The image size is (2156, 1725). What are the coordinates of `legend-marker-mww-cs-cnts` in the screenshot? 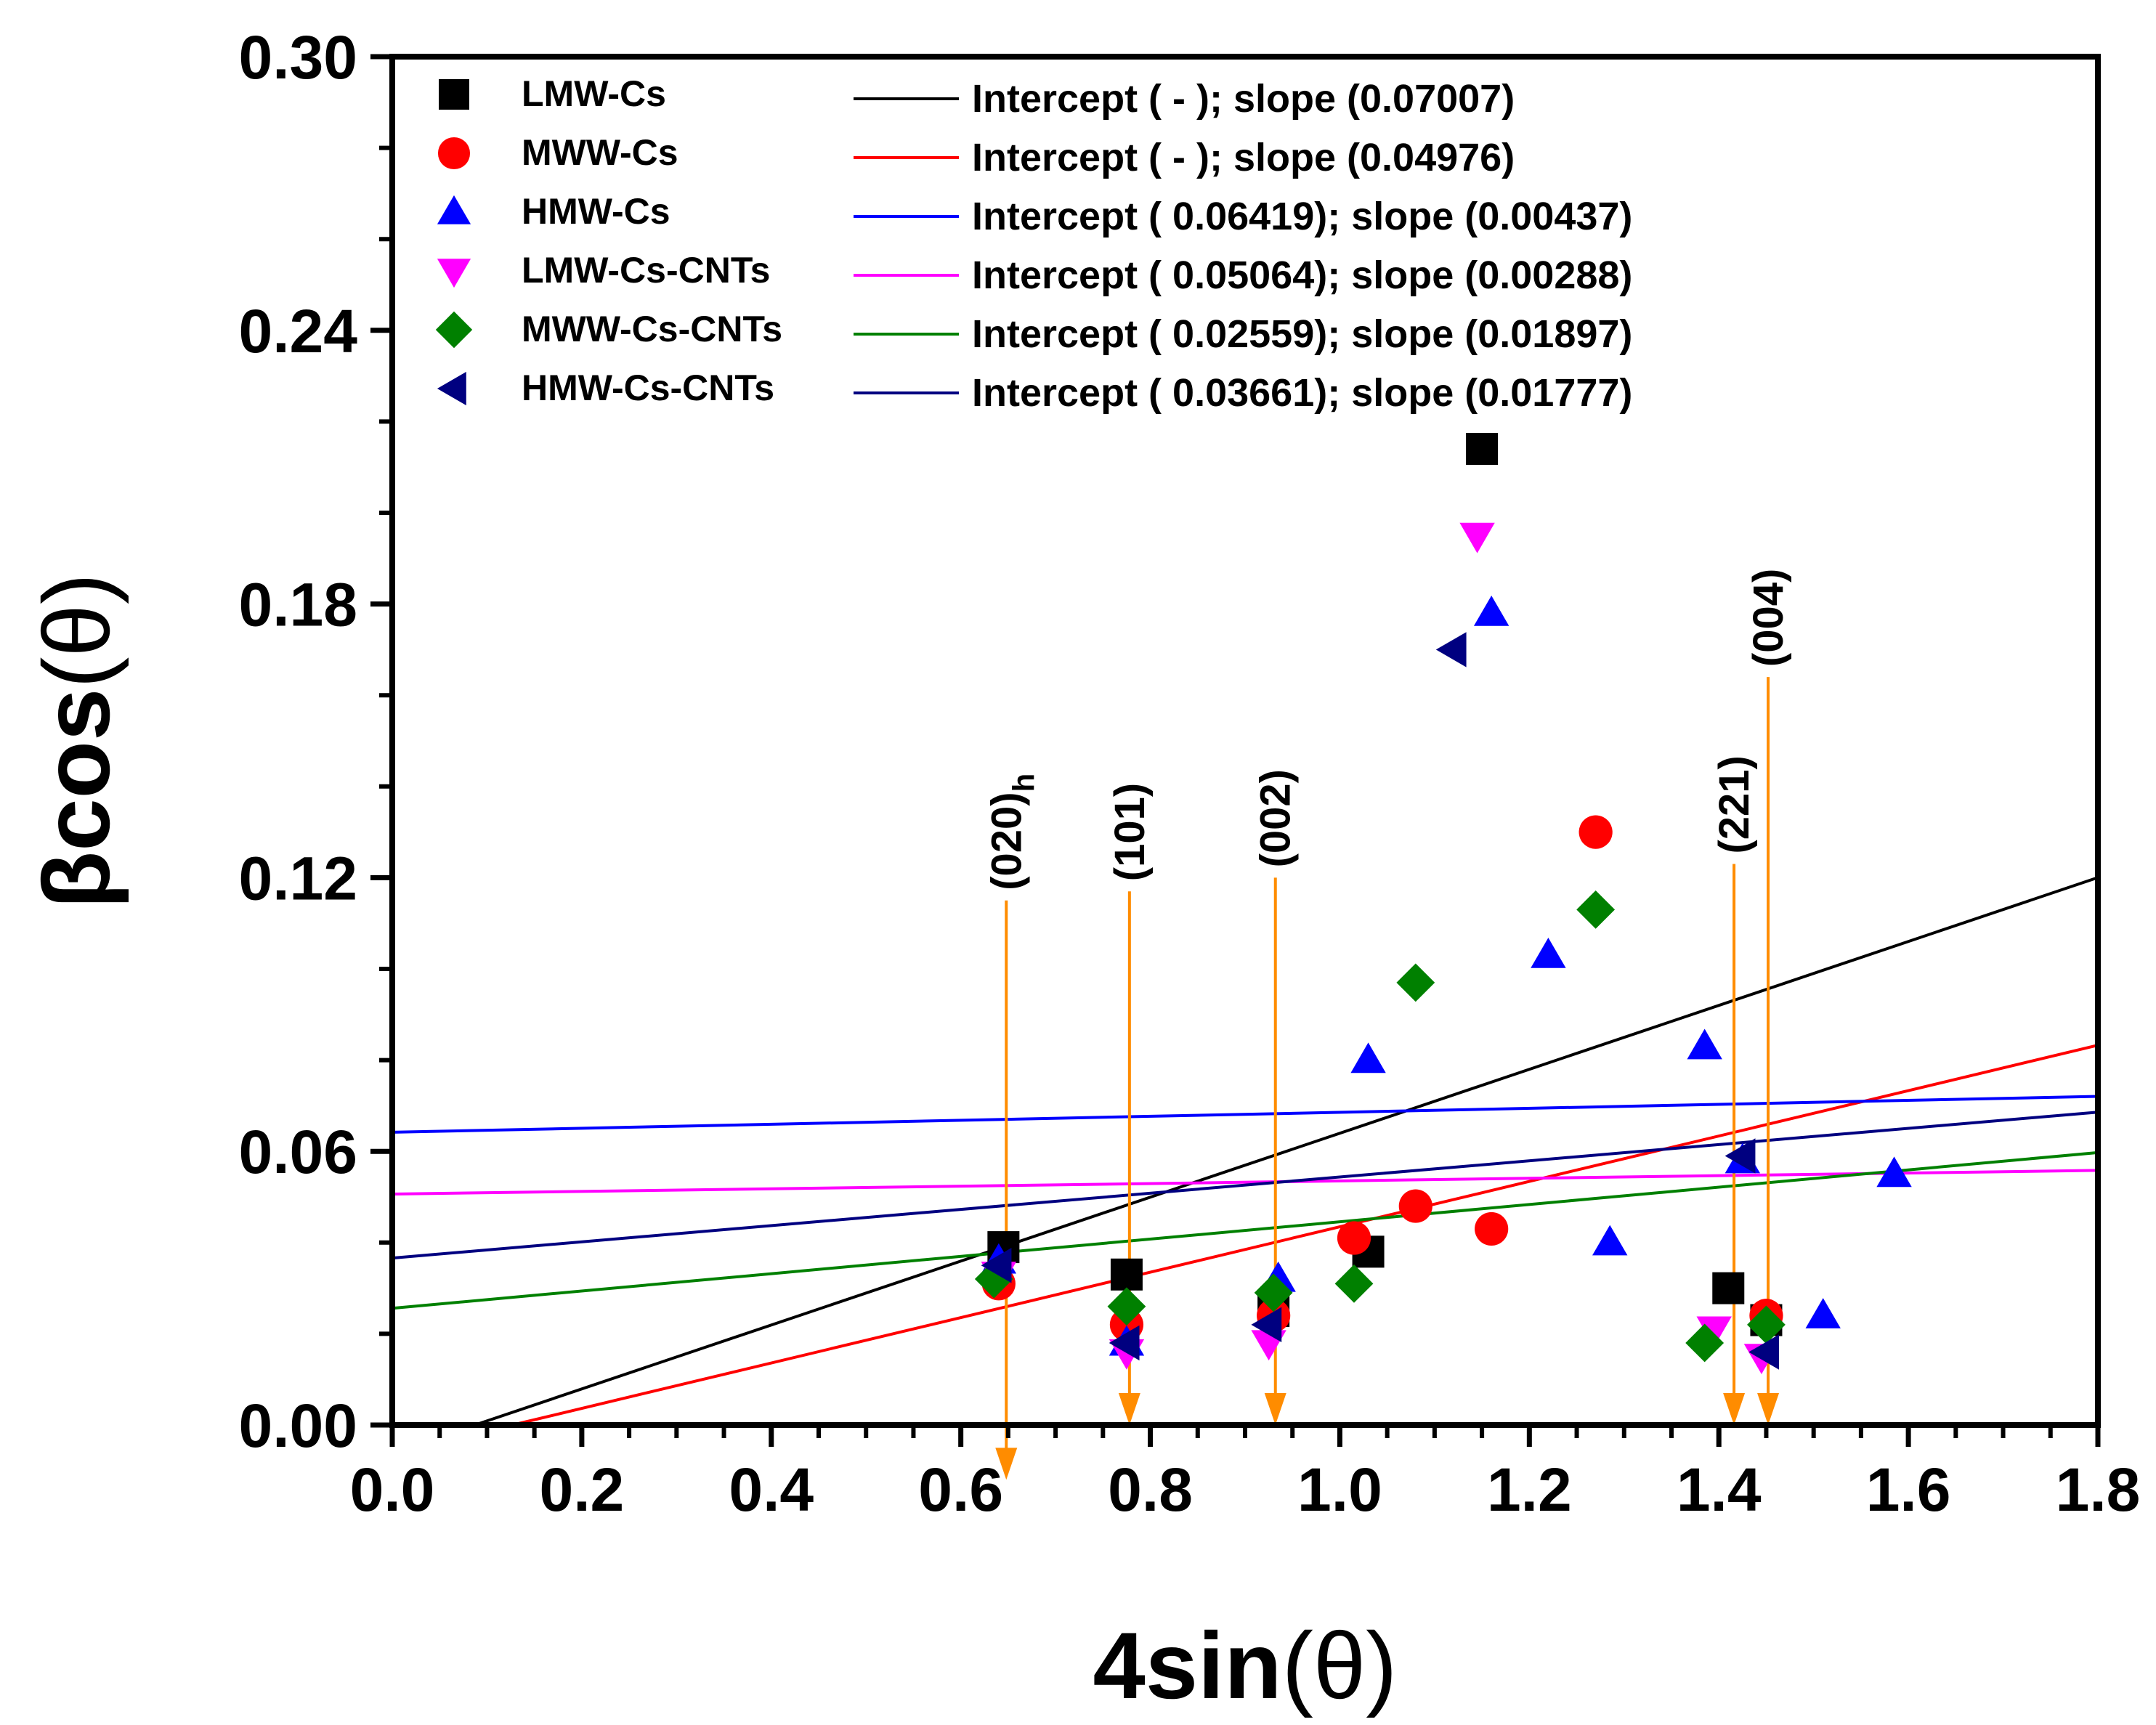 It's located at (454, 330).